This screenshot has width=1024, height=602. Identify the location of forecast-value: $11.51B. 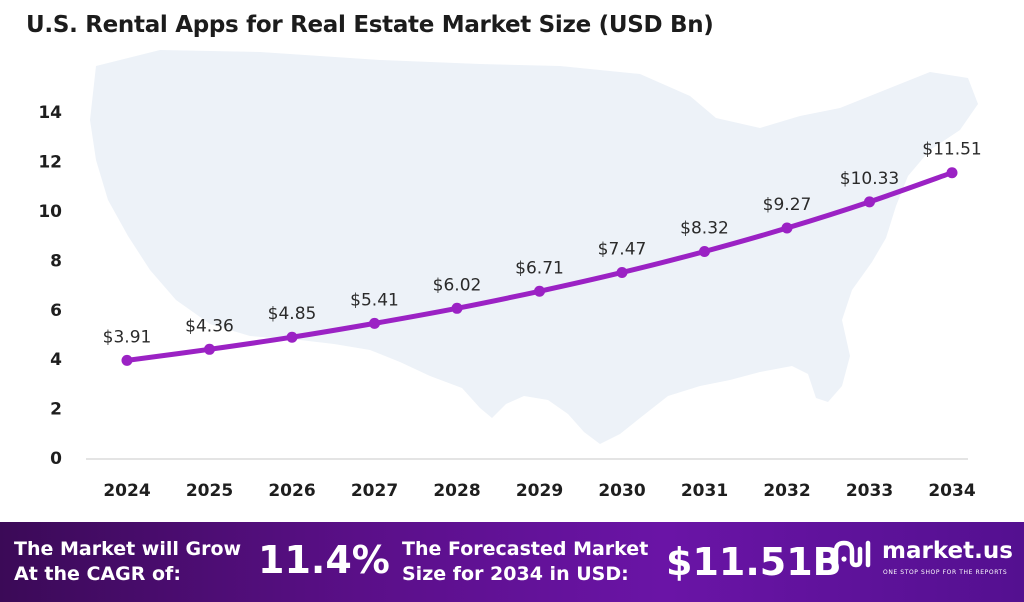
(754, 562).